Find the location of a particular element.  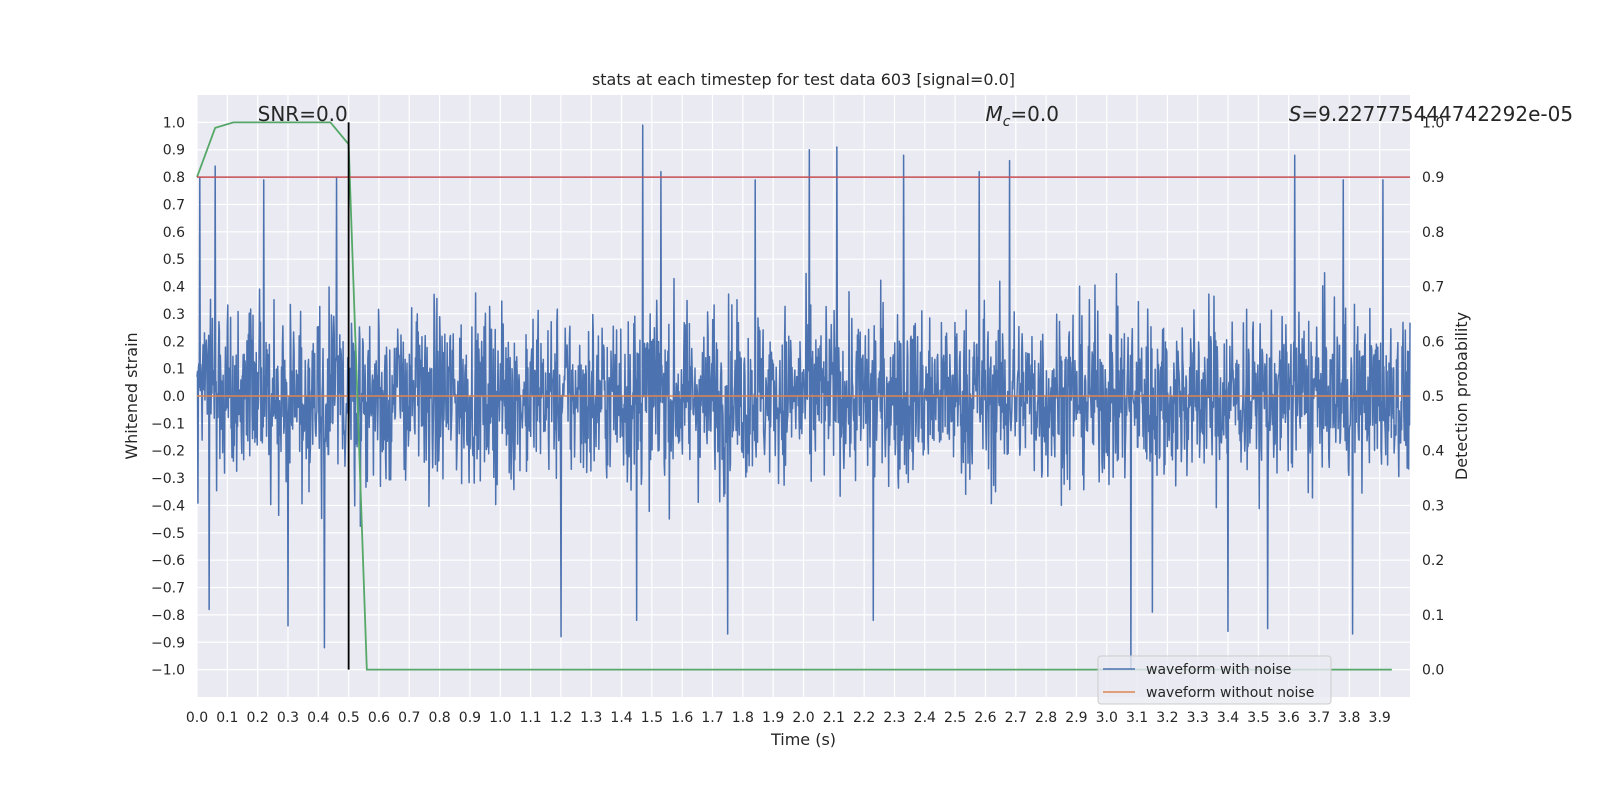

x-tick-label: 0.5 is located at coordinates (348, 718).